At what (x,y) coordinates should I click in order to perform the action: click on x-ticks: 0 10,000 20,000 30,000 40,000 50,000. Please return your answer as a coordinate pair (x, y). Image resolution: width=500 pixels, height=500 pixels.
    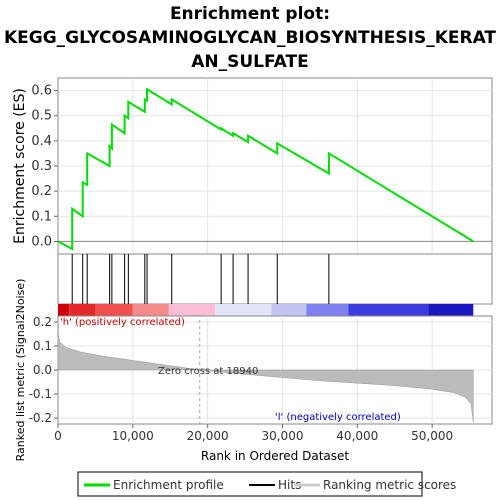
    Looking at the image, I should click on (253, 433).